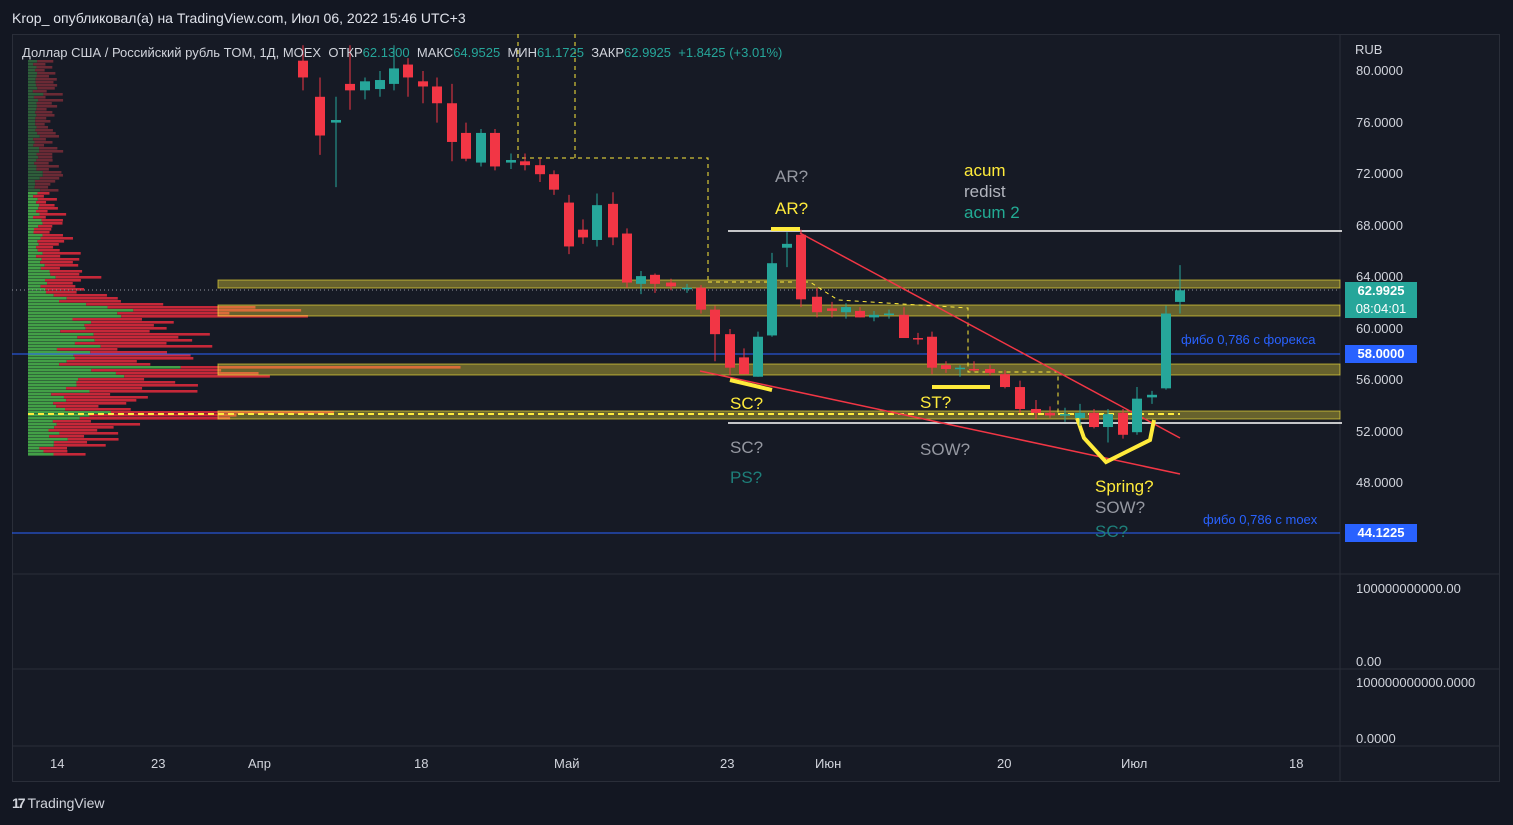 This screenshot has height=825, width=1513. What do you see at coordinates (751, 385) in the screenshot?
I see `sc-marker` at bounding box center [751, 385].